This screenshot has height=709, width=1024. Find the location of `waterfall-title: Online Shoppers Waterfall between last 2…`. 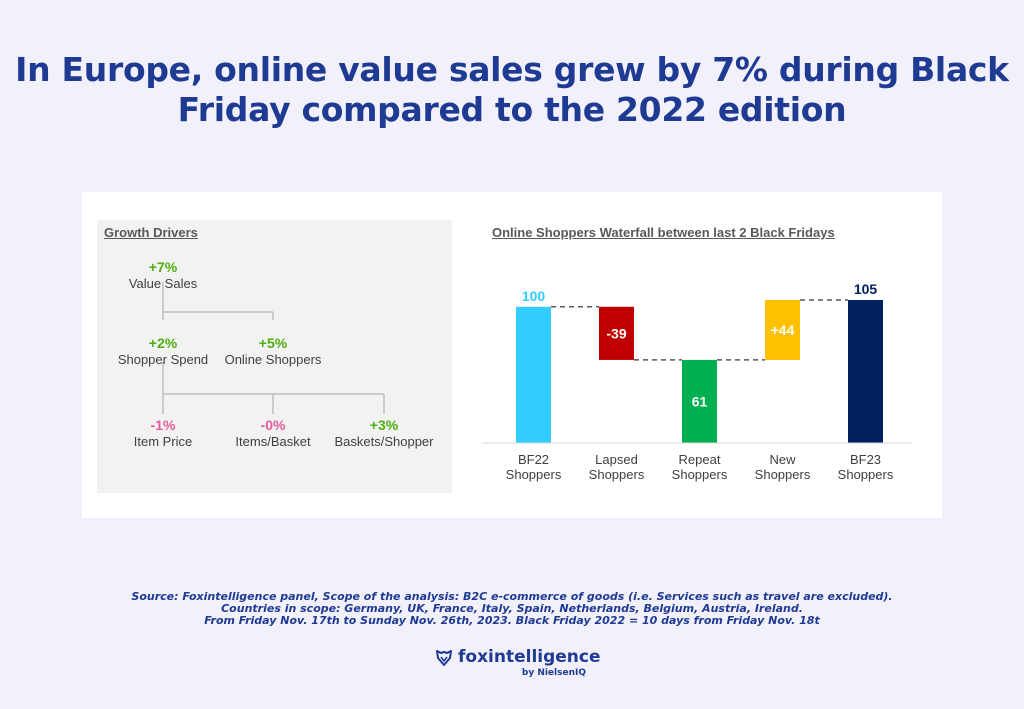

waterfall-title: Online Shoppers Waterfall between last 2… is located at coordinates (663, 232).